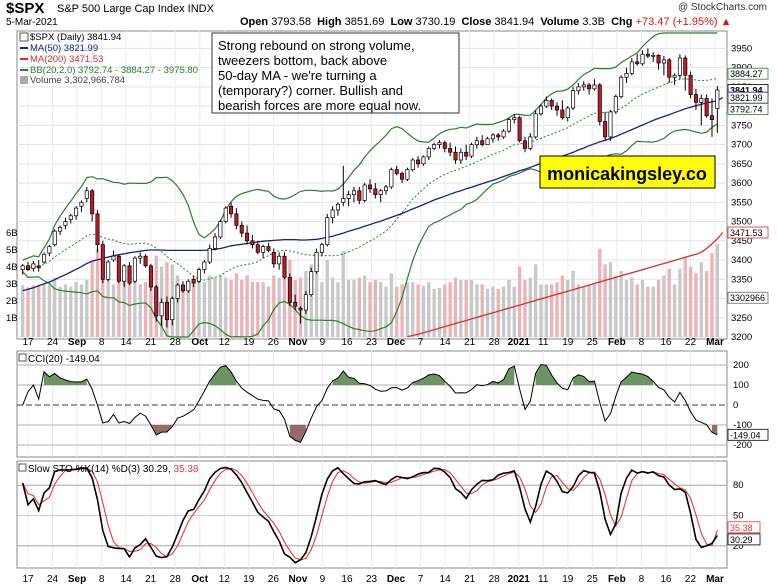 The width and height of the screenshot is (777, 587). I want to click on x-axis-label: 16, so click(666, 579).